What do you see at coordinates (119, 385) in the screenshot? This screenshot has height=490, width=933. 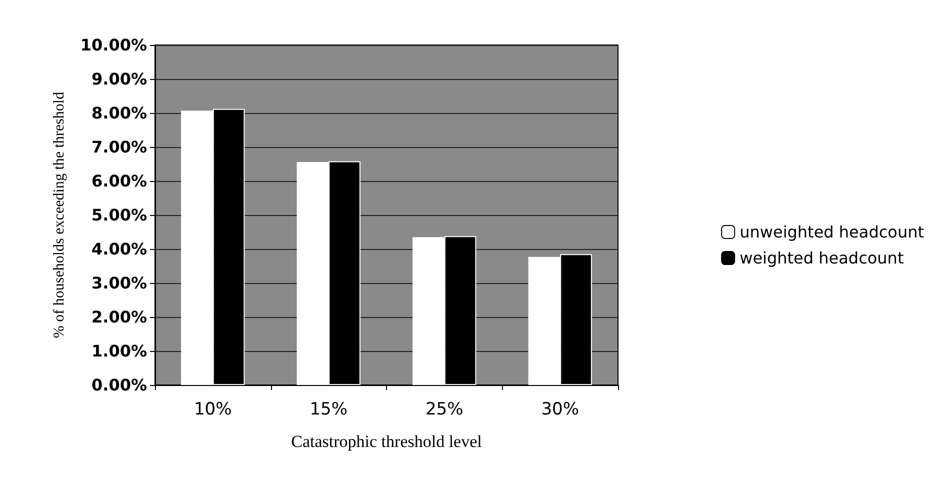 I see `y-tick-label: 0.00%` at bounding box center [119, 385].